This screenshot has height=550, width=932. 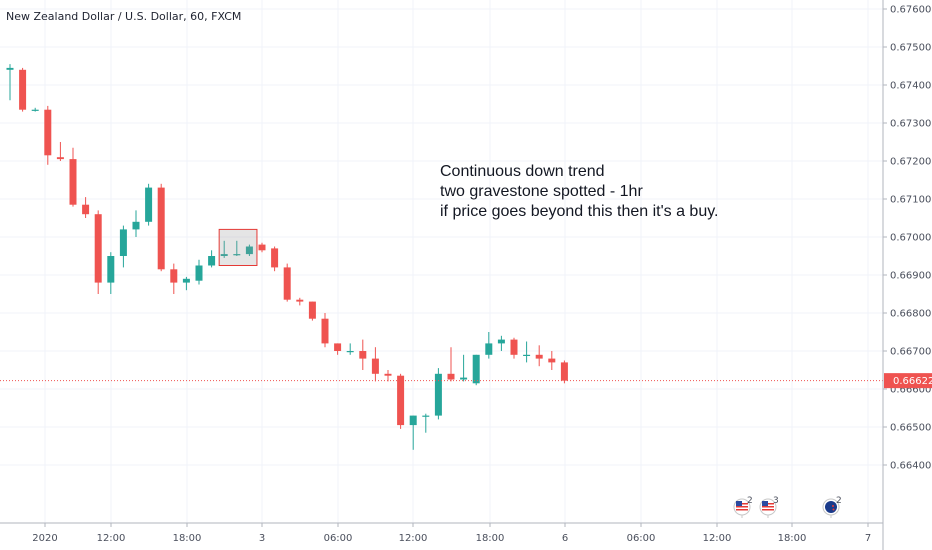 What do you see at coordinates (910, 352) in the screenshot?
I see `y-tick-label: 0.66700` at bounding box center [910, 352].